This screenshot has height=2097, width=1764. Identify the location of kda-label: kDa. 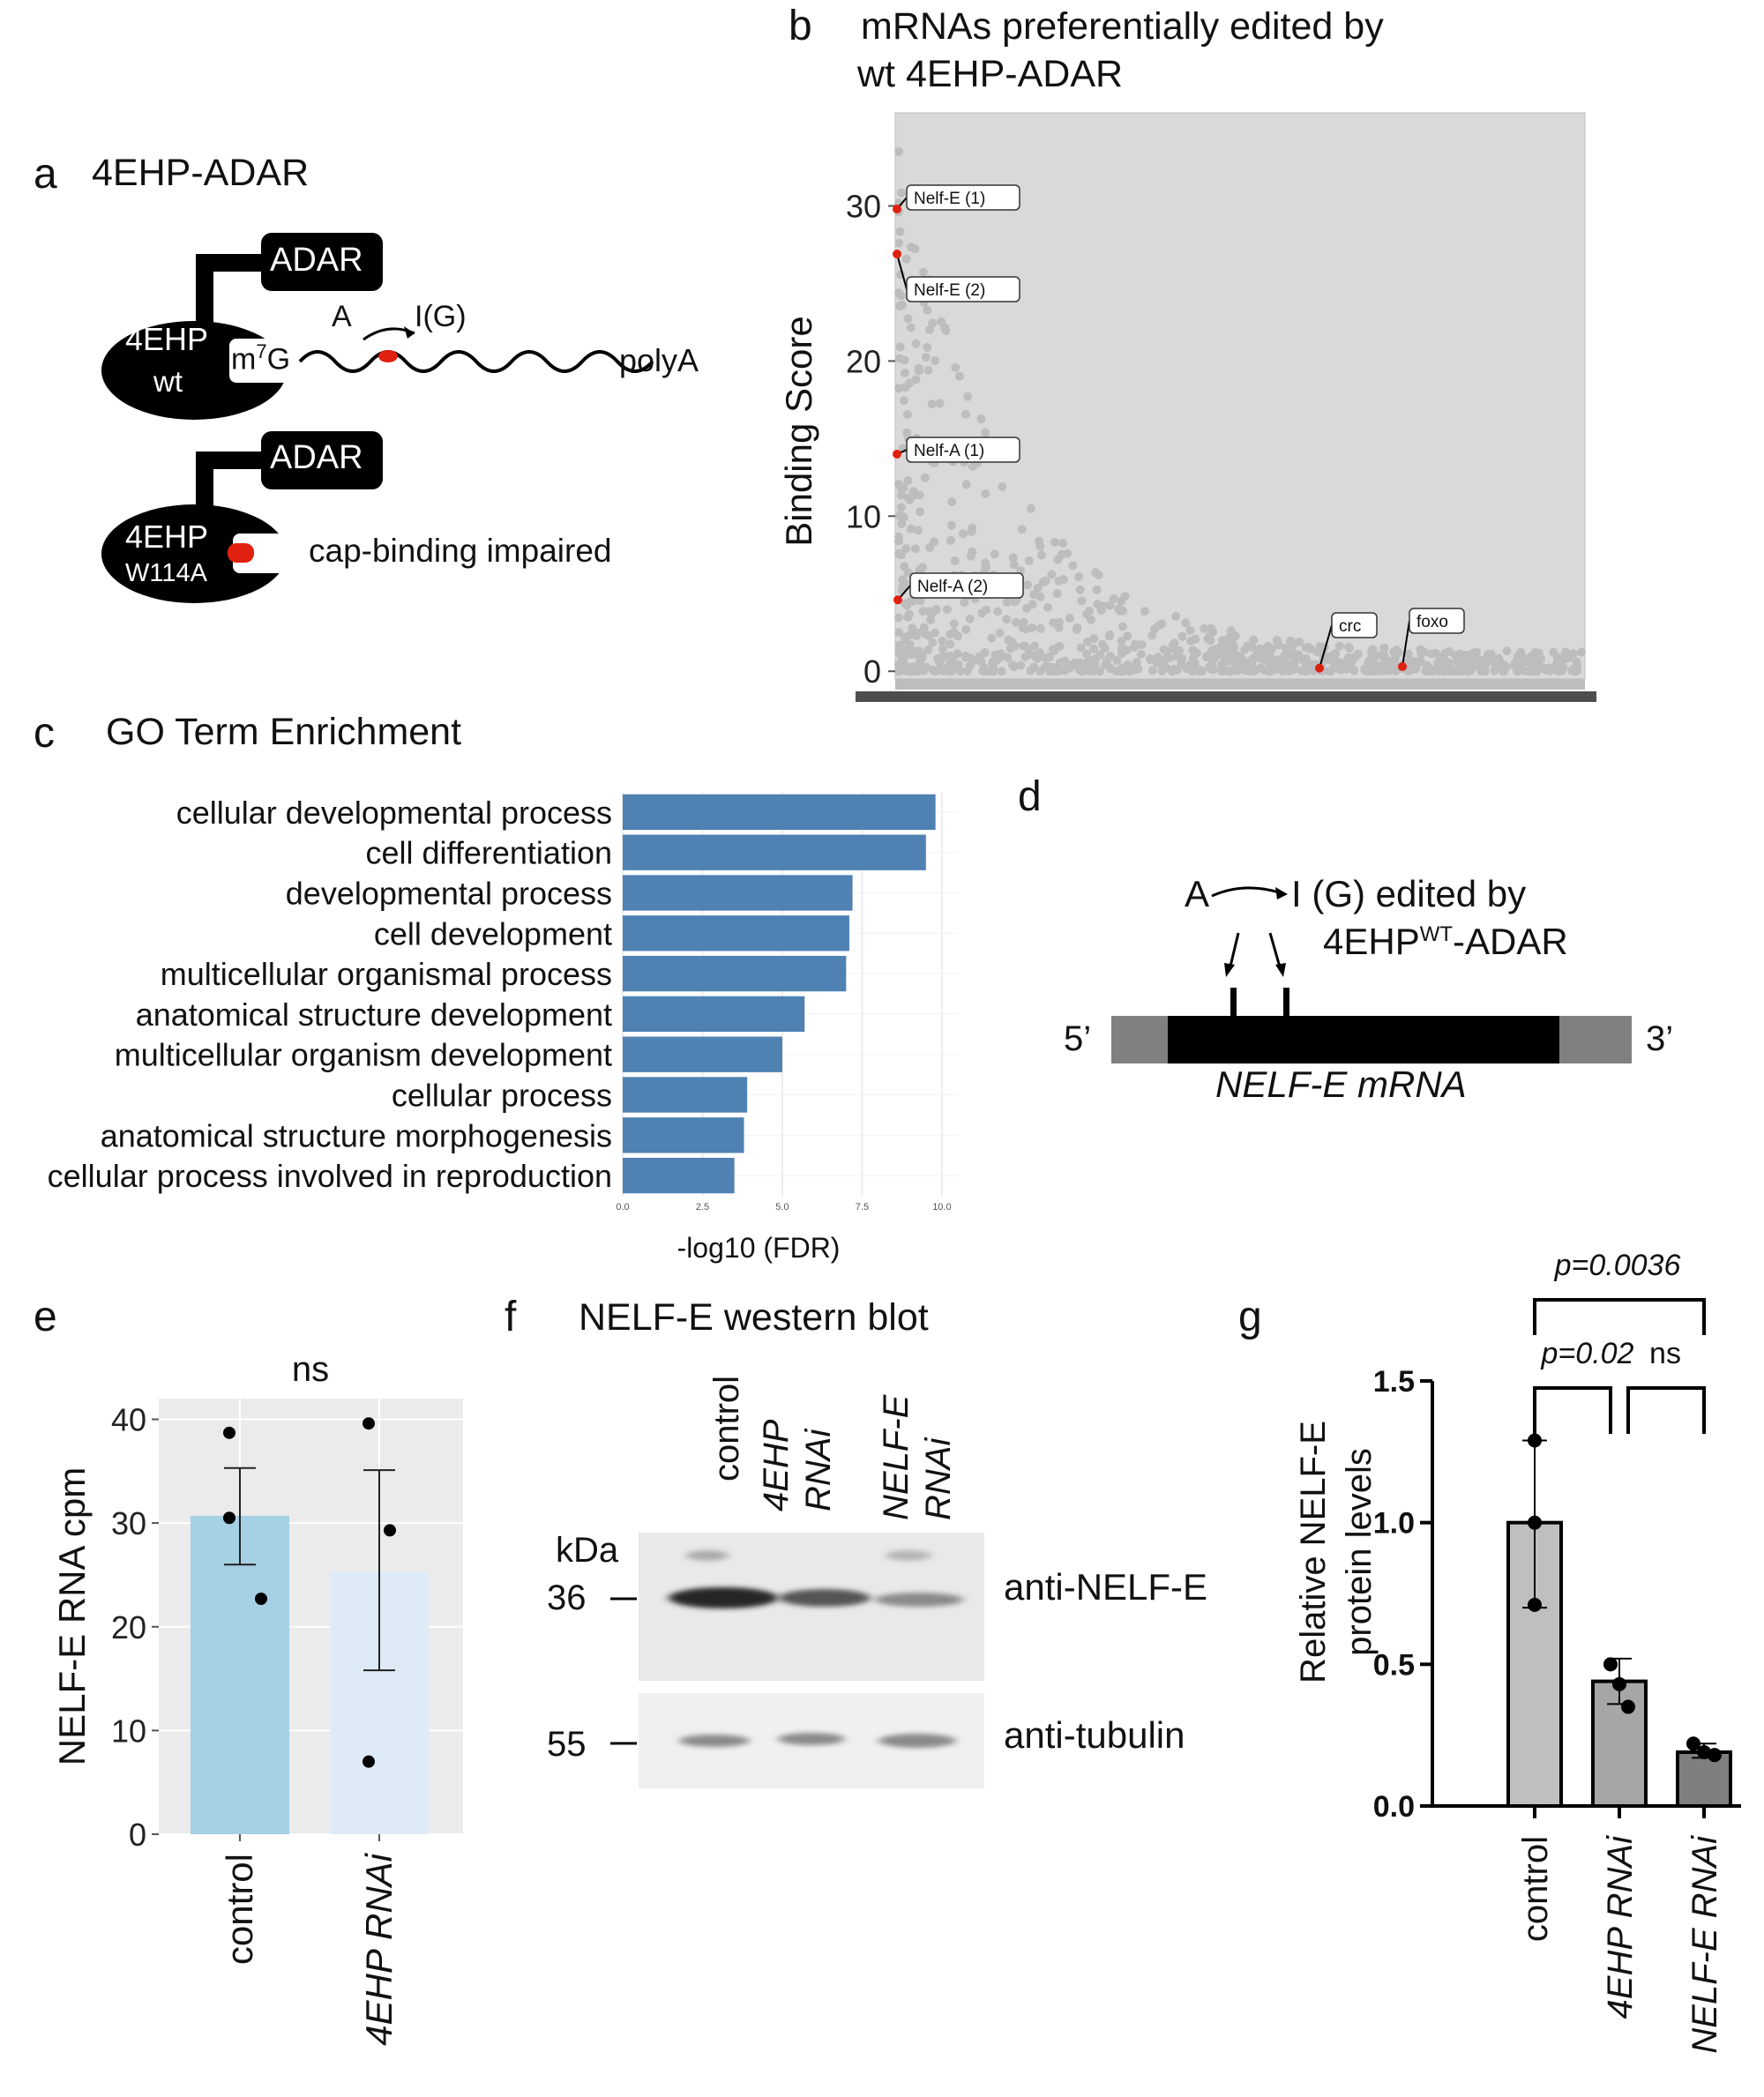
(587, 1550).